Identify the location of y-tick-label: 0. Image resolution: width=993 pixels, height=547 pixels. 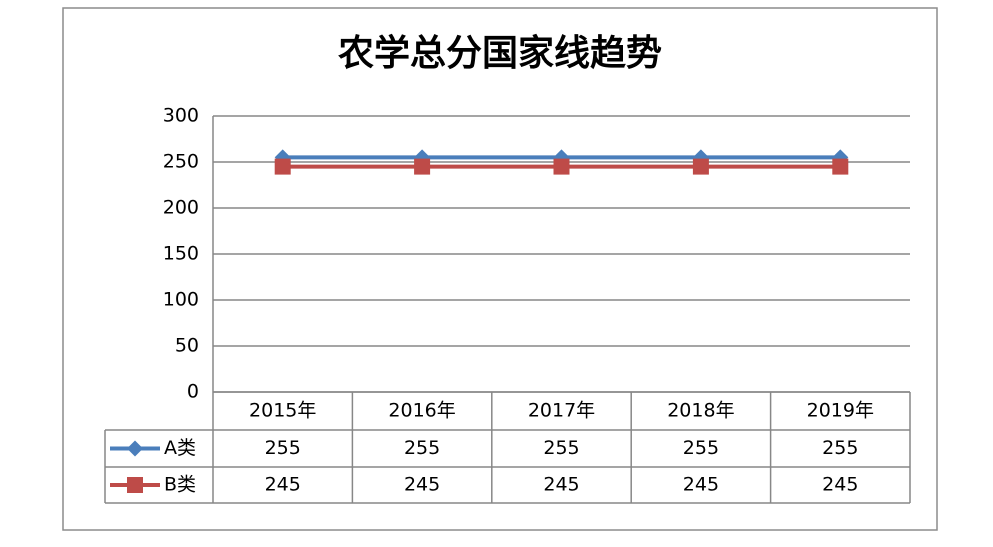
(193, 392).